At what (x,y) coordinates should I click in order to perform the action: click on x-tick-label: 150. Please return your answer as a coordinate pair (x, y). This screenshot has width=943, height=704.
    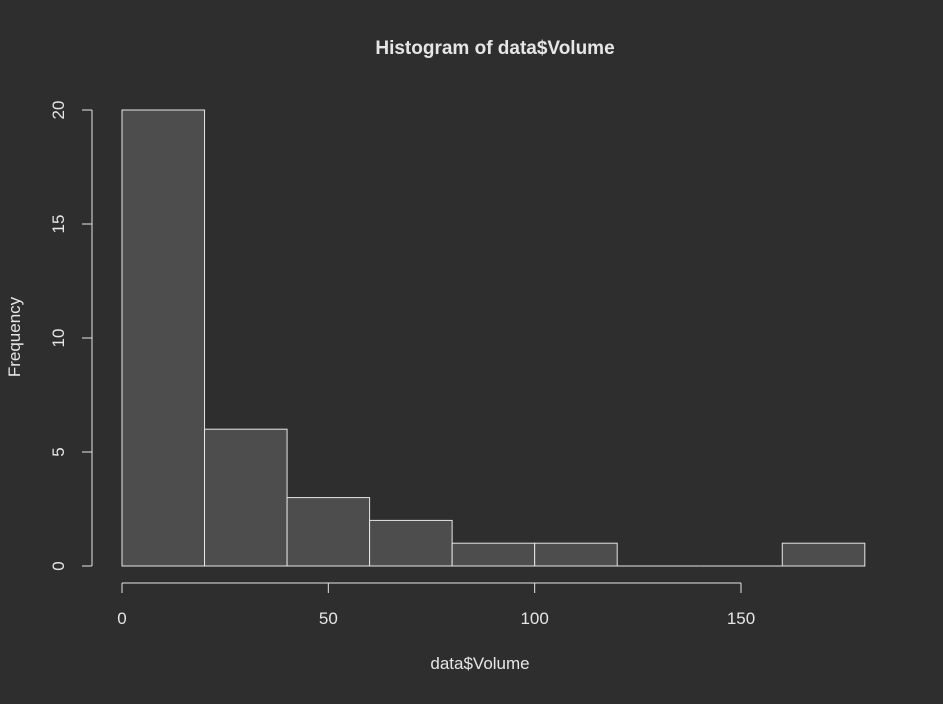
    Looking at the image, I should click on (741, 618).